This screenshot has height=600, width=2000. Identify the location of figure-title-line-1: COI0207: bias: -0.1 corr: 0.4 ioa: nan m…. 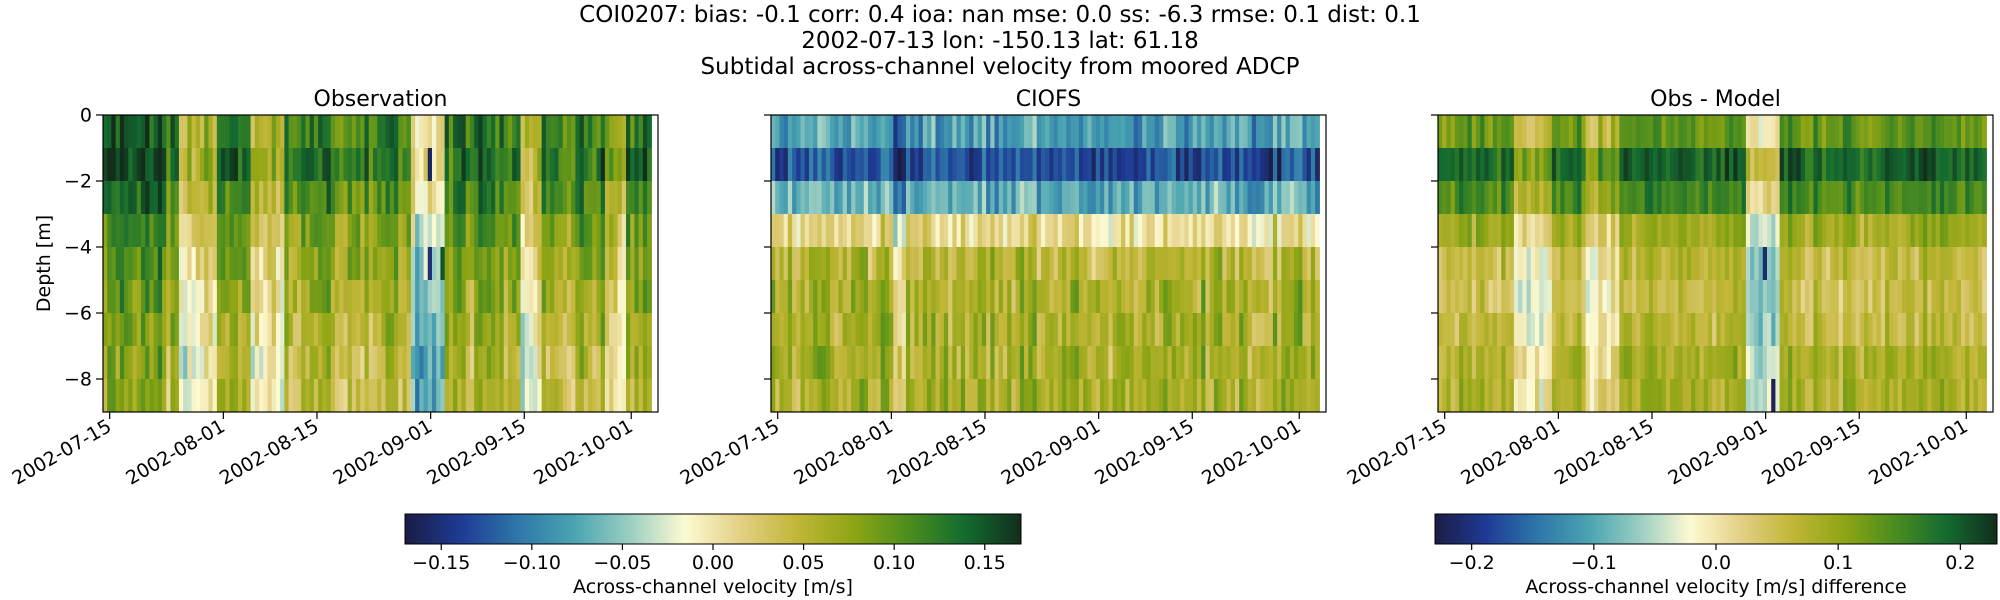
(1000, 15).